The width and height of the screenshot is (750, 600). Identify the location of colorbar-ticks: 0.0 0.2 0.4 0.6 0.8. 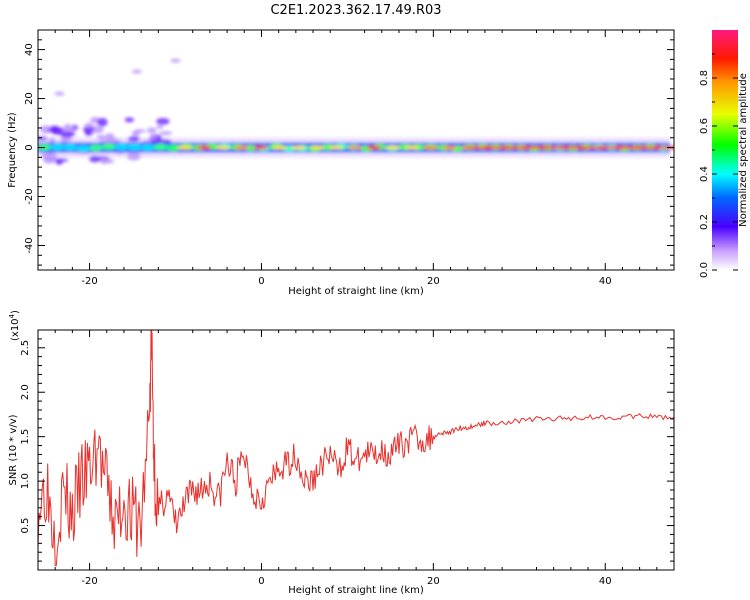
(718, 165).